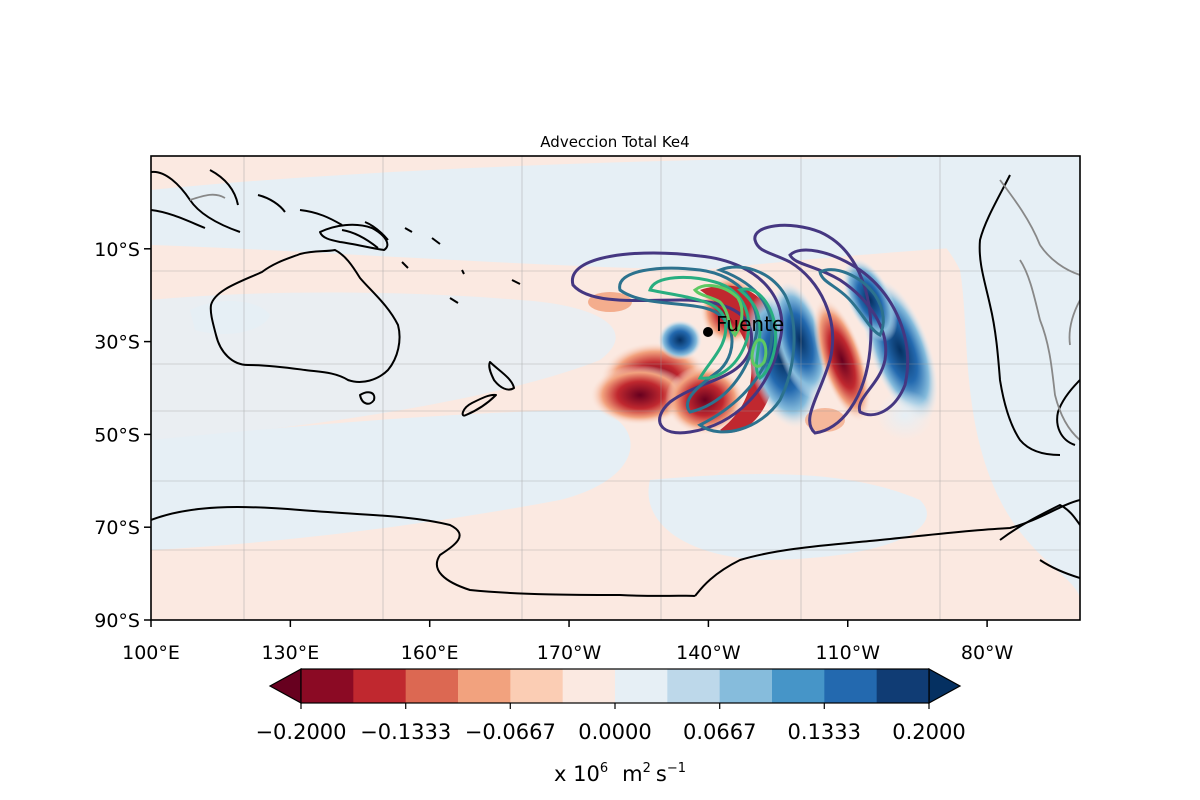 The width and height of the screenshot is (1200, 800). I want to click on y-tick-label: 30°S, so click(117, 343).